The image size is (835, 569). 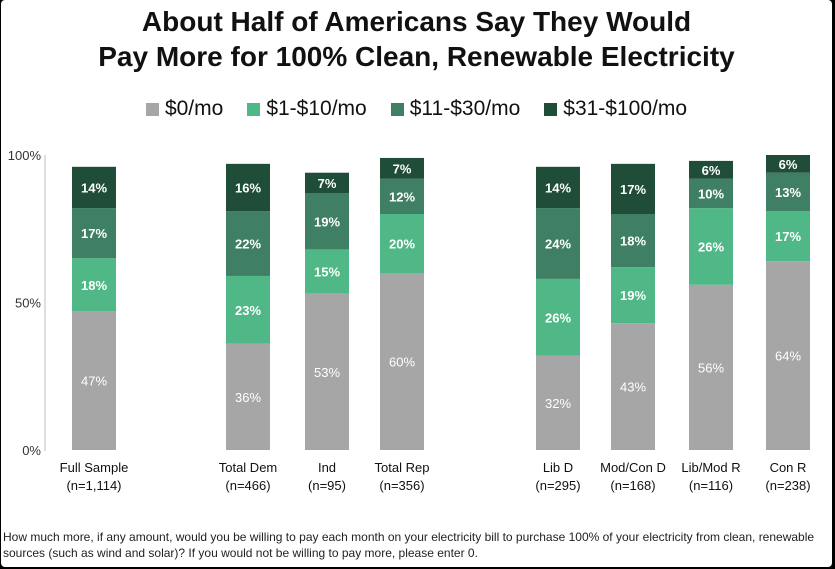 I want to click on category-label: Mod/Con D, so click(x=633, y=467).